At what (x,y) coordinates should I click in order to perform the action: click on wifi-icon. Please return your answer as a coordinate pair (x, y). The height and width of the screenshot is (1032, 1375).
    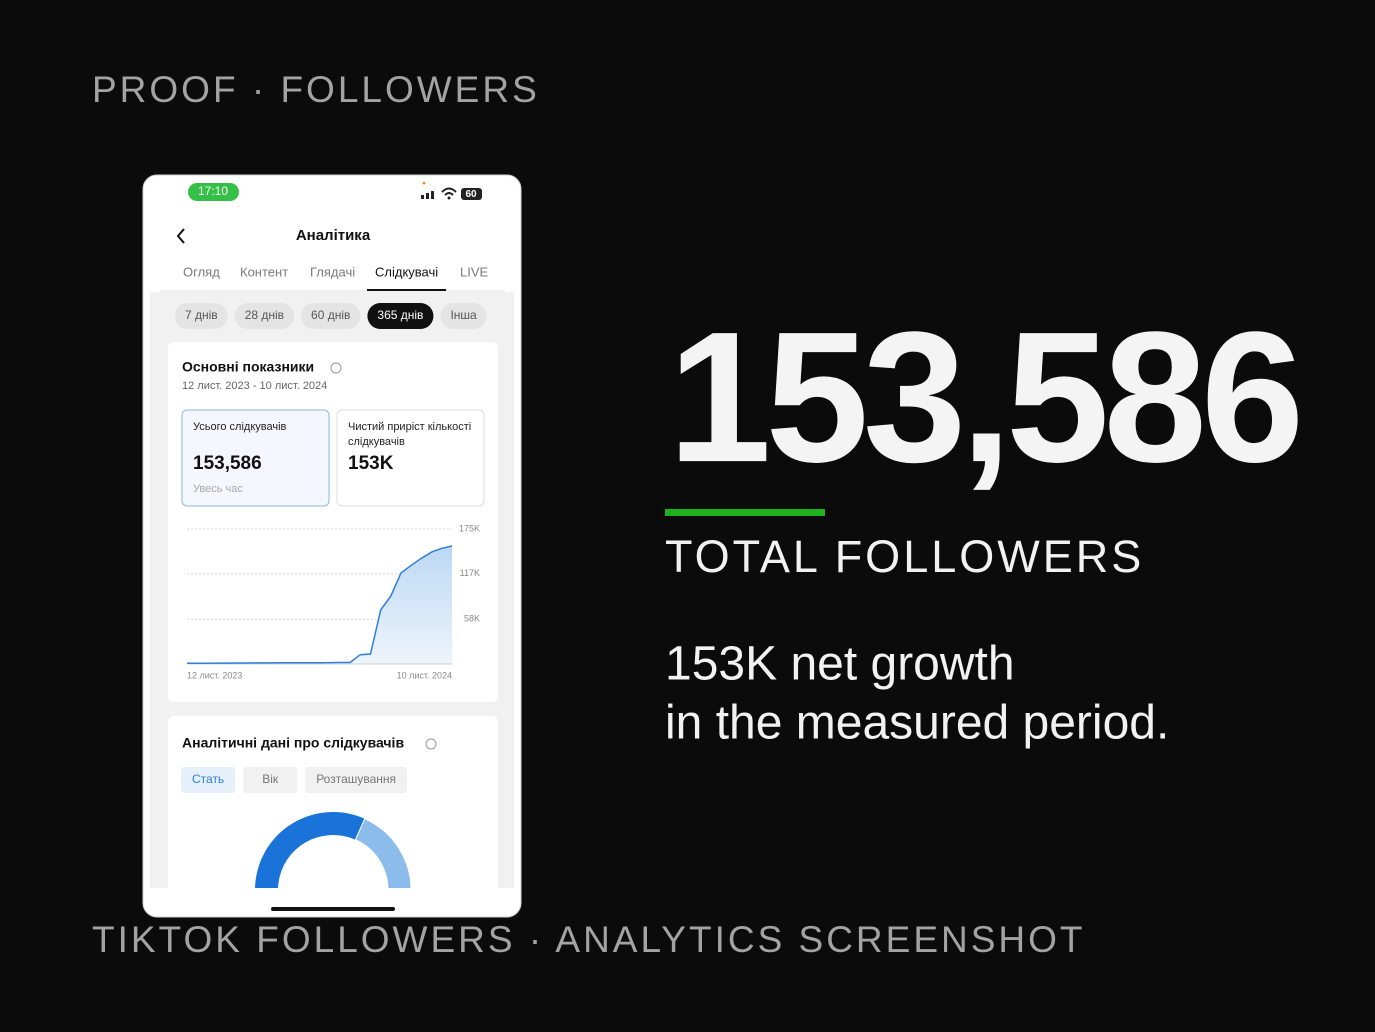
    Looking at the image, I should click on (449, 191).